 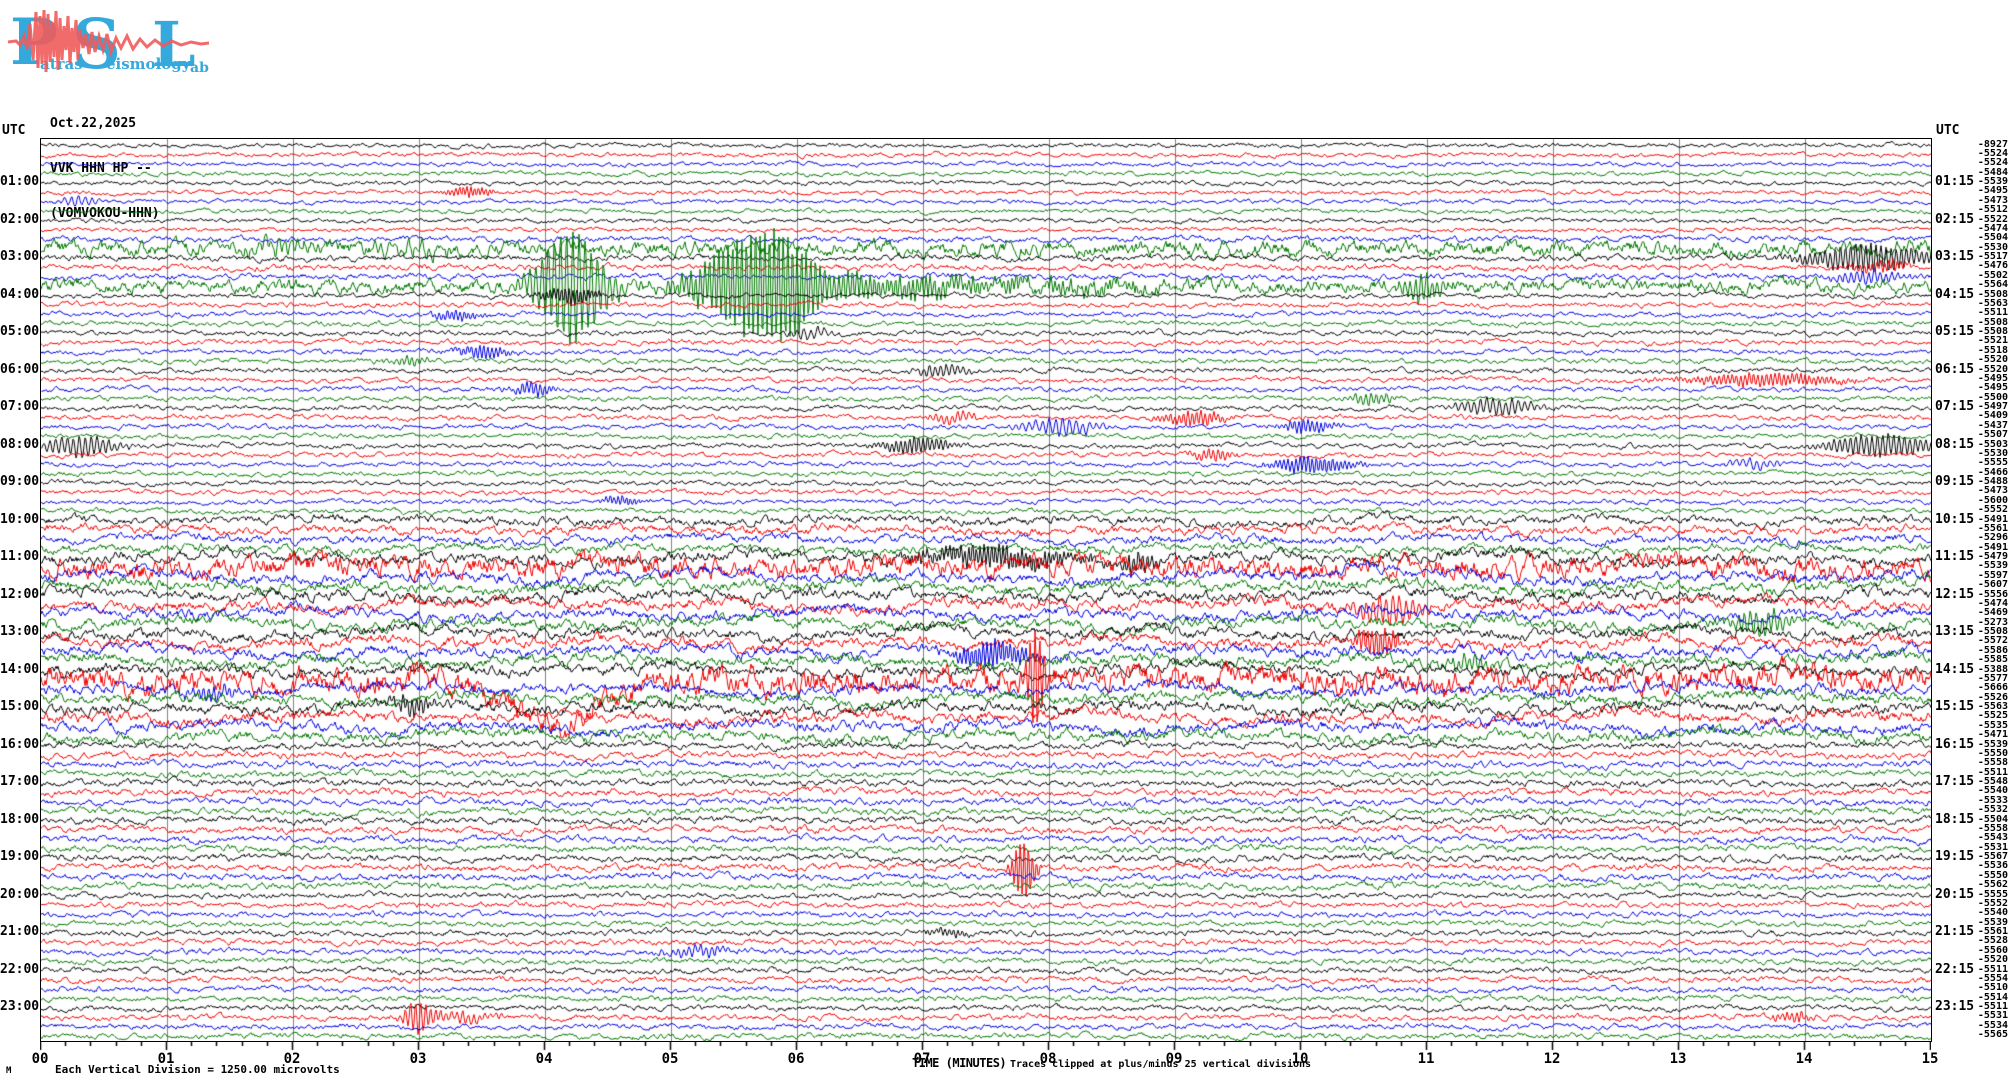 I want to click on right-margin-value: -5564, so click(x=1992, y=285).